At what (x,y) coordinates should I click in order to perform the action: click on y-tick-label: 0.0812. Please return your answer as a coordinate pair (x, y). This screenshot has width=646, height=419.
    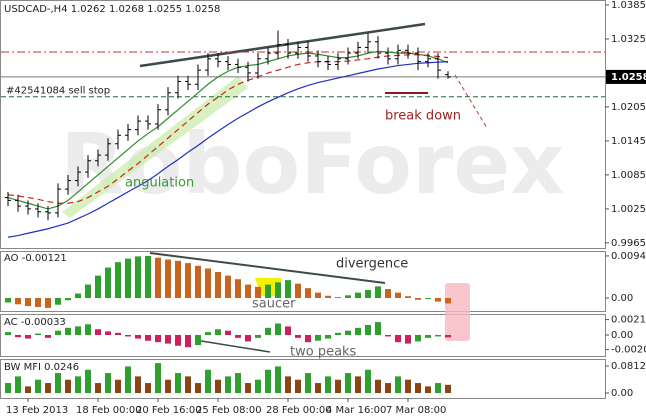
    Looking at the image, I should click on (628, 366).